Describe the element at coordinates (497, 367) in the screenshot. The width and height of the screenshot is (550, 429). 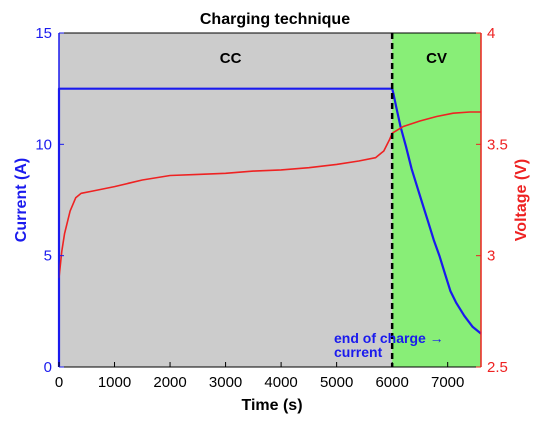
I see `y-right-tick-label: 2.5` at that location.